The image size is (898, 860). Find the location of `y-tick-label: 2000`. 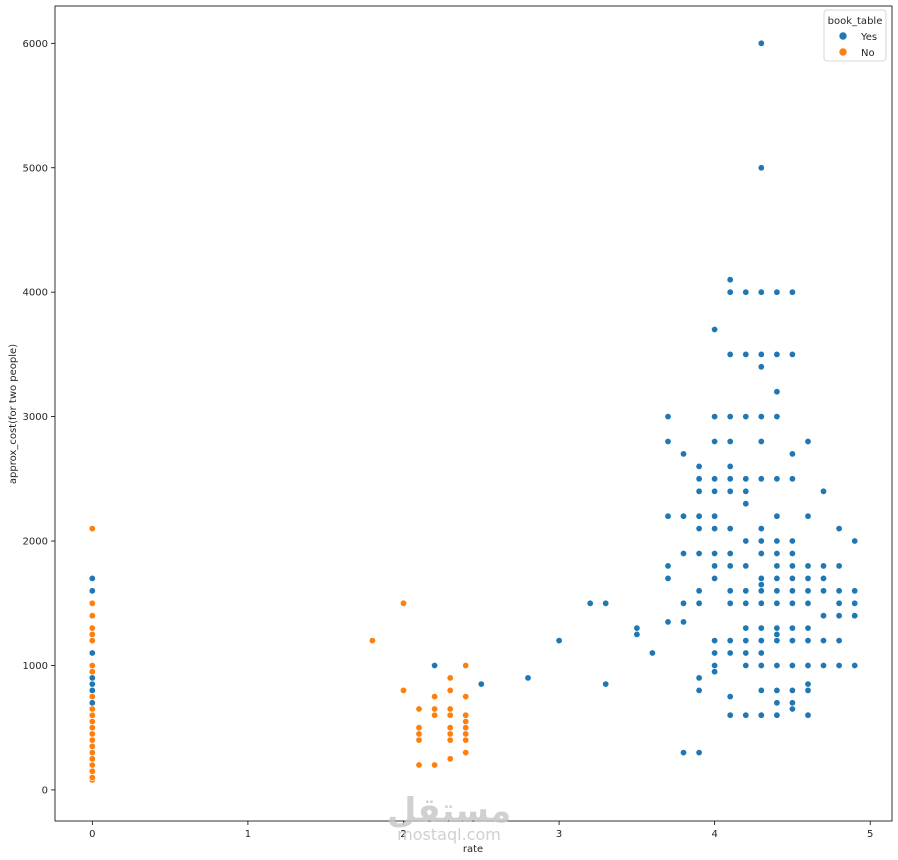

y-tick-label: 2000 is located at coordinates (35, 542).